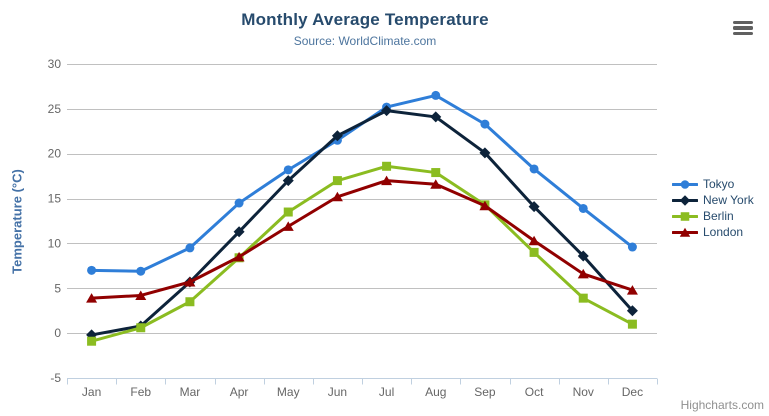 This screenshot has height=416, width=769. I want to click on x-tick-label: Sep, so click(485, 392).